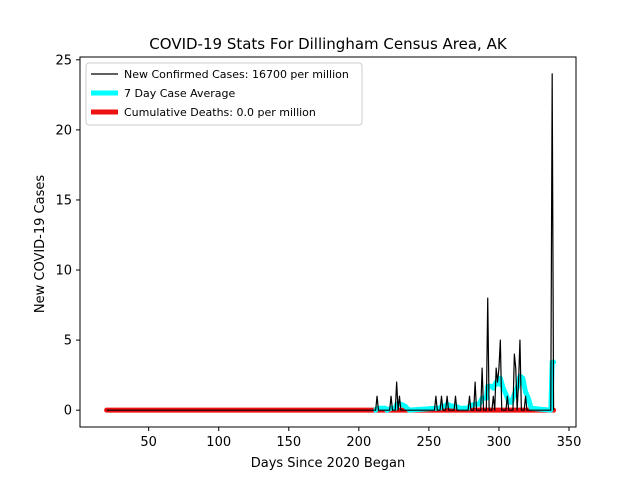 Image resolution: width=640 pixels, height=484 pixels. Describe the element at coordinates (328, 463) in the screenshot. I see `x-axis-label: Days Since 2020 Began` at that location.